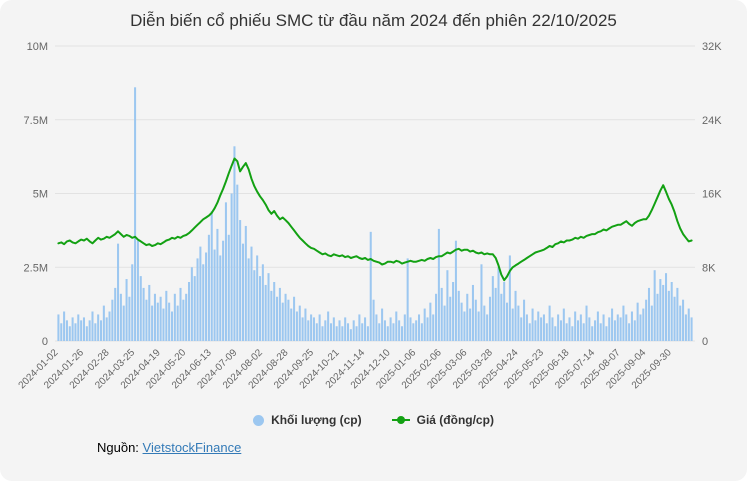 This screenshot has height=481, width=747. Describe the element at coordinates (118, 447) in the screenshot. I see `source-prefix: Nguồn:` at that location.